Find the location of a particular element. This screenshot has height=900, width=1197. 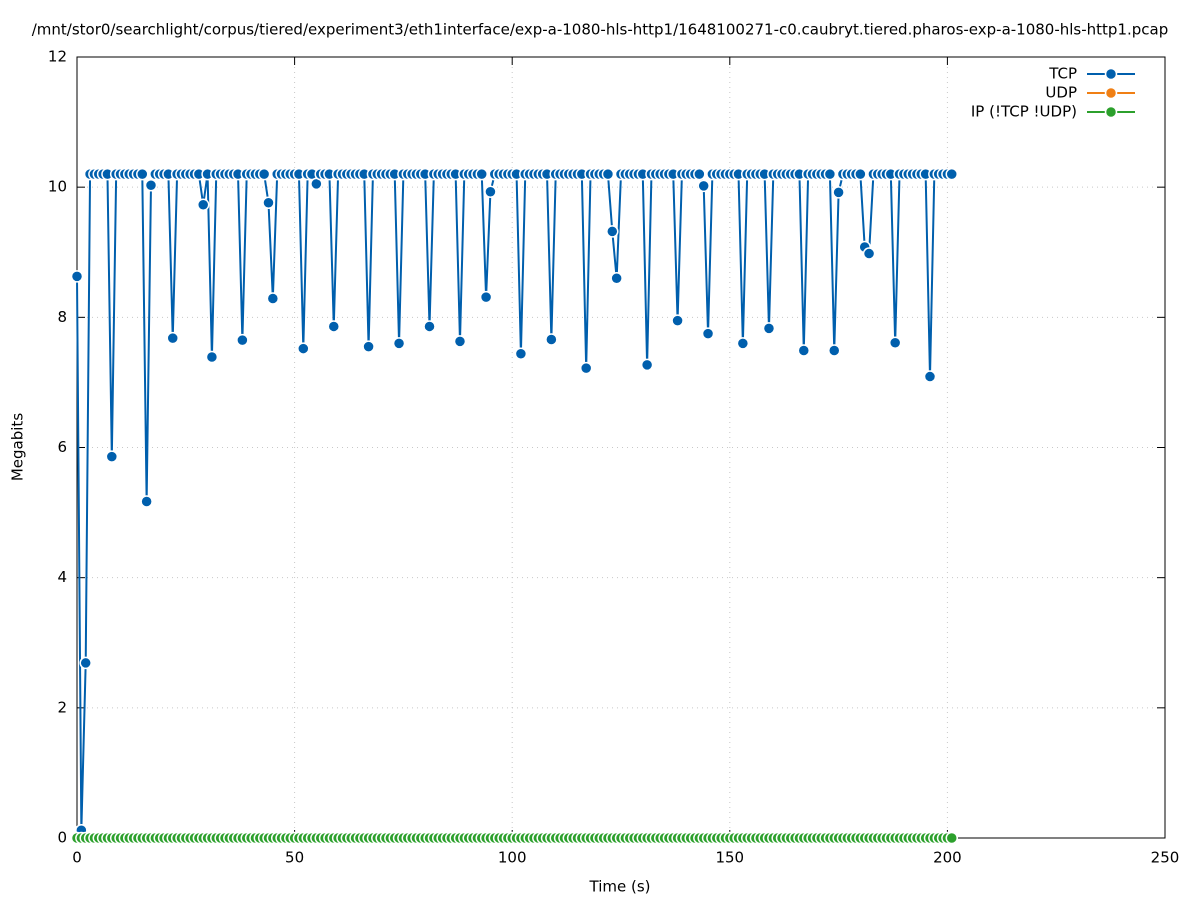

y-tick-label: 0 is located at coordinates (62, 838).